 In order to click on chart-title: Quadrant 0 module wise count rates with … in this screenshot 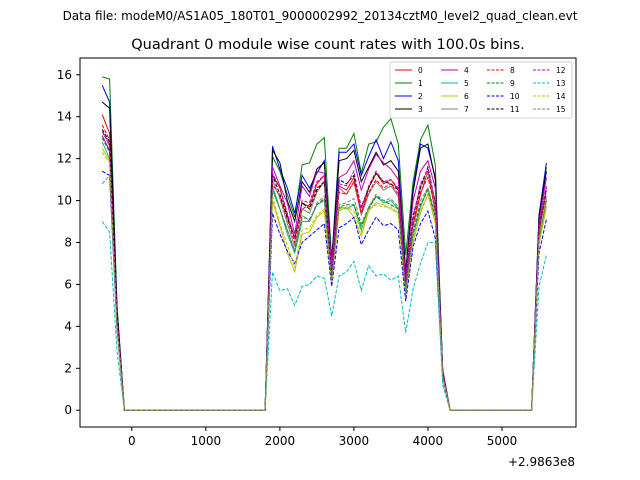, I will do `click(328, 45)`.